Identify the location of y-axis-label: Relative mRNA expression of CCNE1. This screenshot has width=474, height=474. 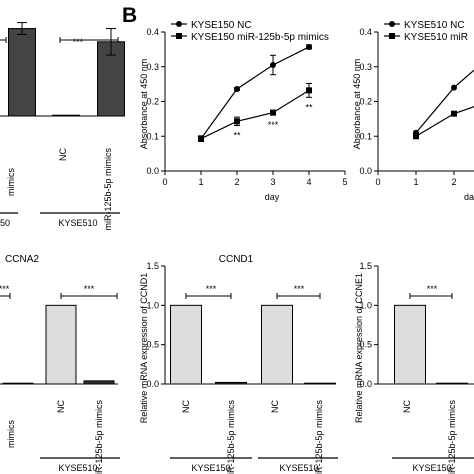
(359, 348).